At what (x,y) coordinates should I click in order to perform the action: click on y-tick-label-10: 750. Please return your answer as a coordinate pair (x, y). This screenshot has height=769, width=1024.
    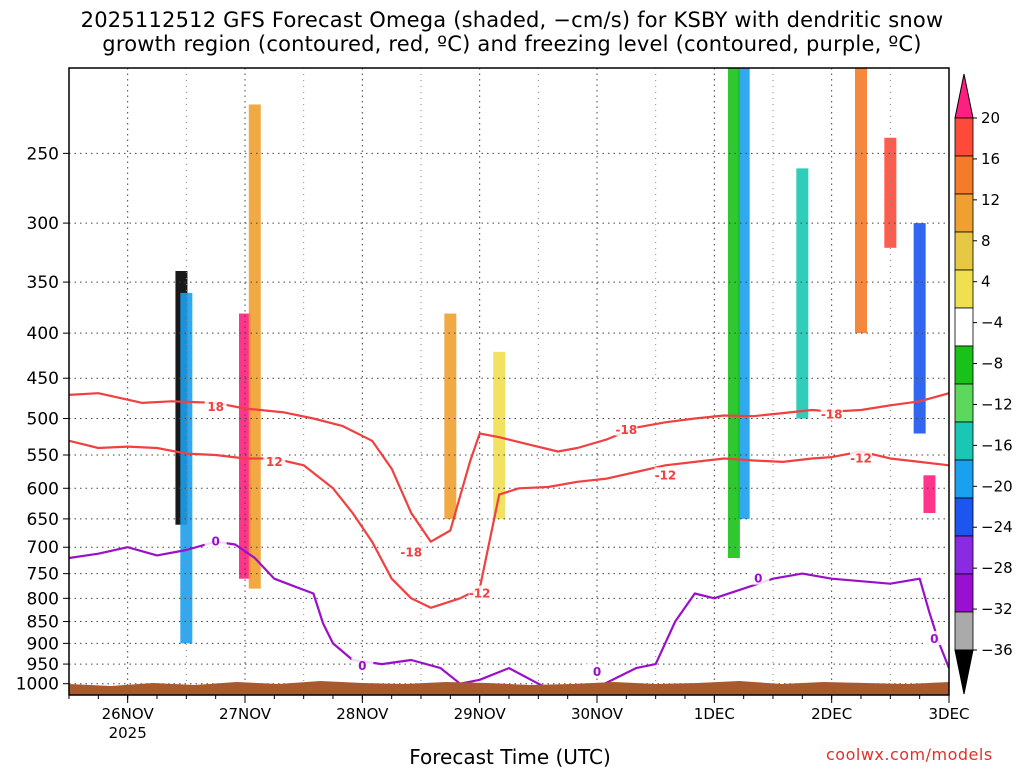
    Looking at the image, I should click on (43, 575).